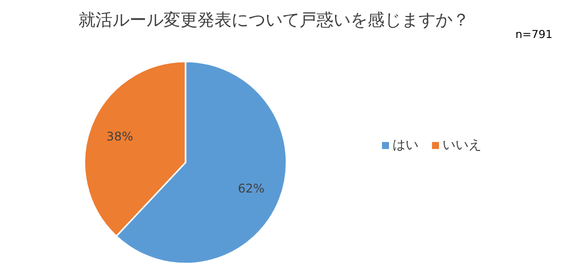 Image resolution: width=567 pixels, height=277 pixels. Describe the element at coordinates (120, 136) in the screenshot. I see `data-label: 38%` at that location.